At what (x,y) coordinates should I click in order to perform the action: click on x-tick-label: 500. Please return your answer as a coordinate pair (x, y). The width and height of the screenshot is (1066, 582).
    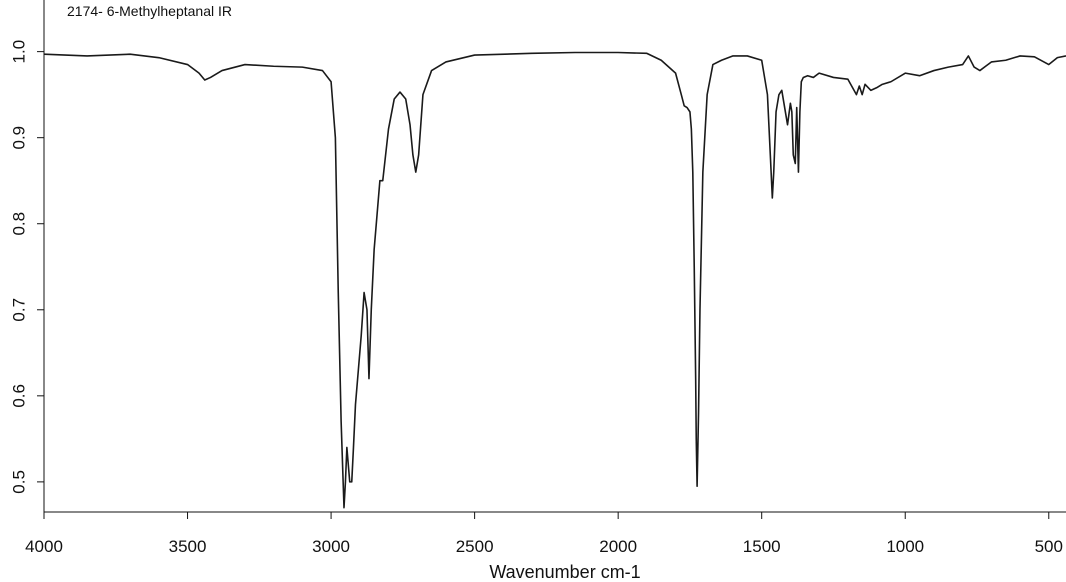
    Looking at the image, I should click on (1049, 546).